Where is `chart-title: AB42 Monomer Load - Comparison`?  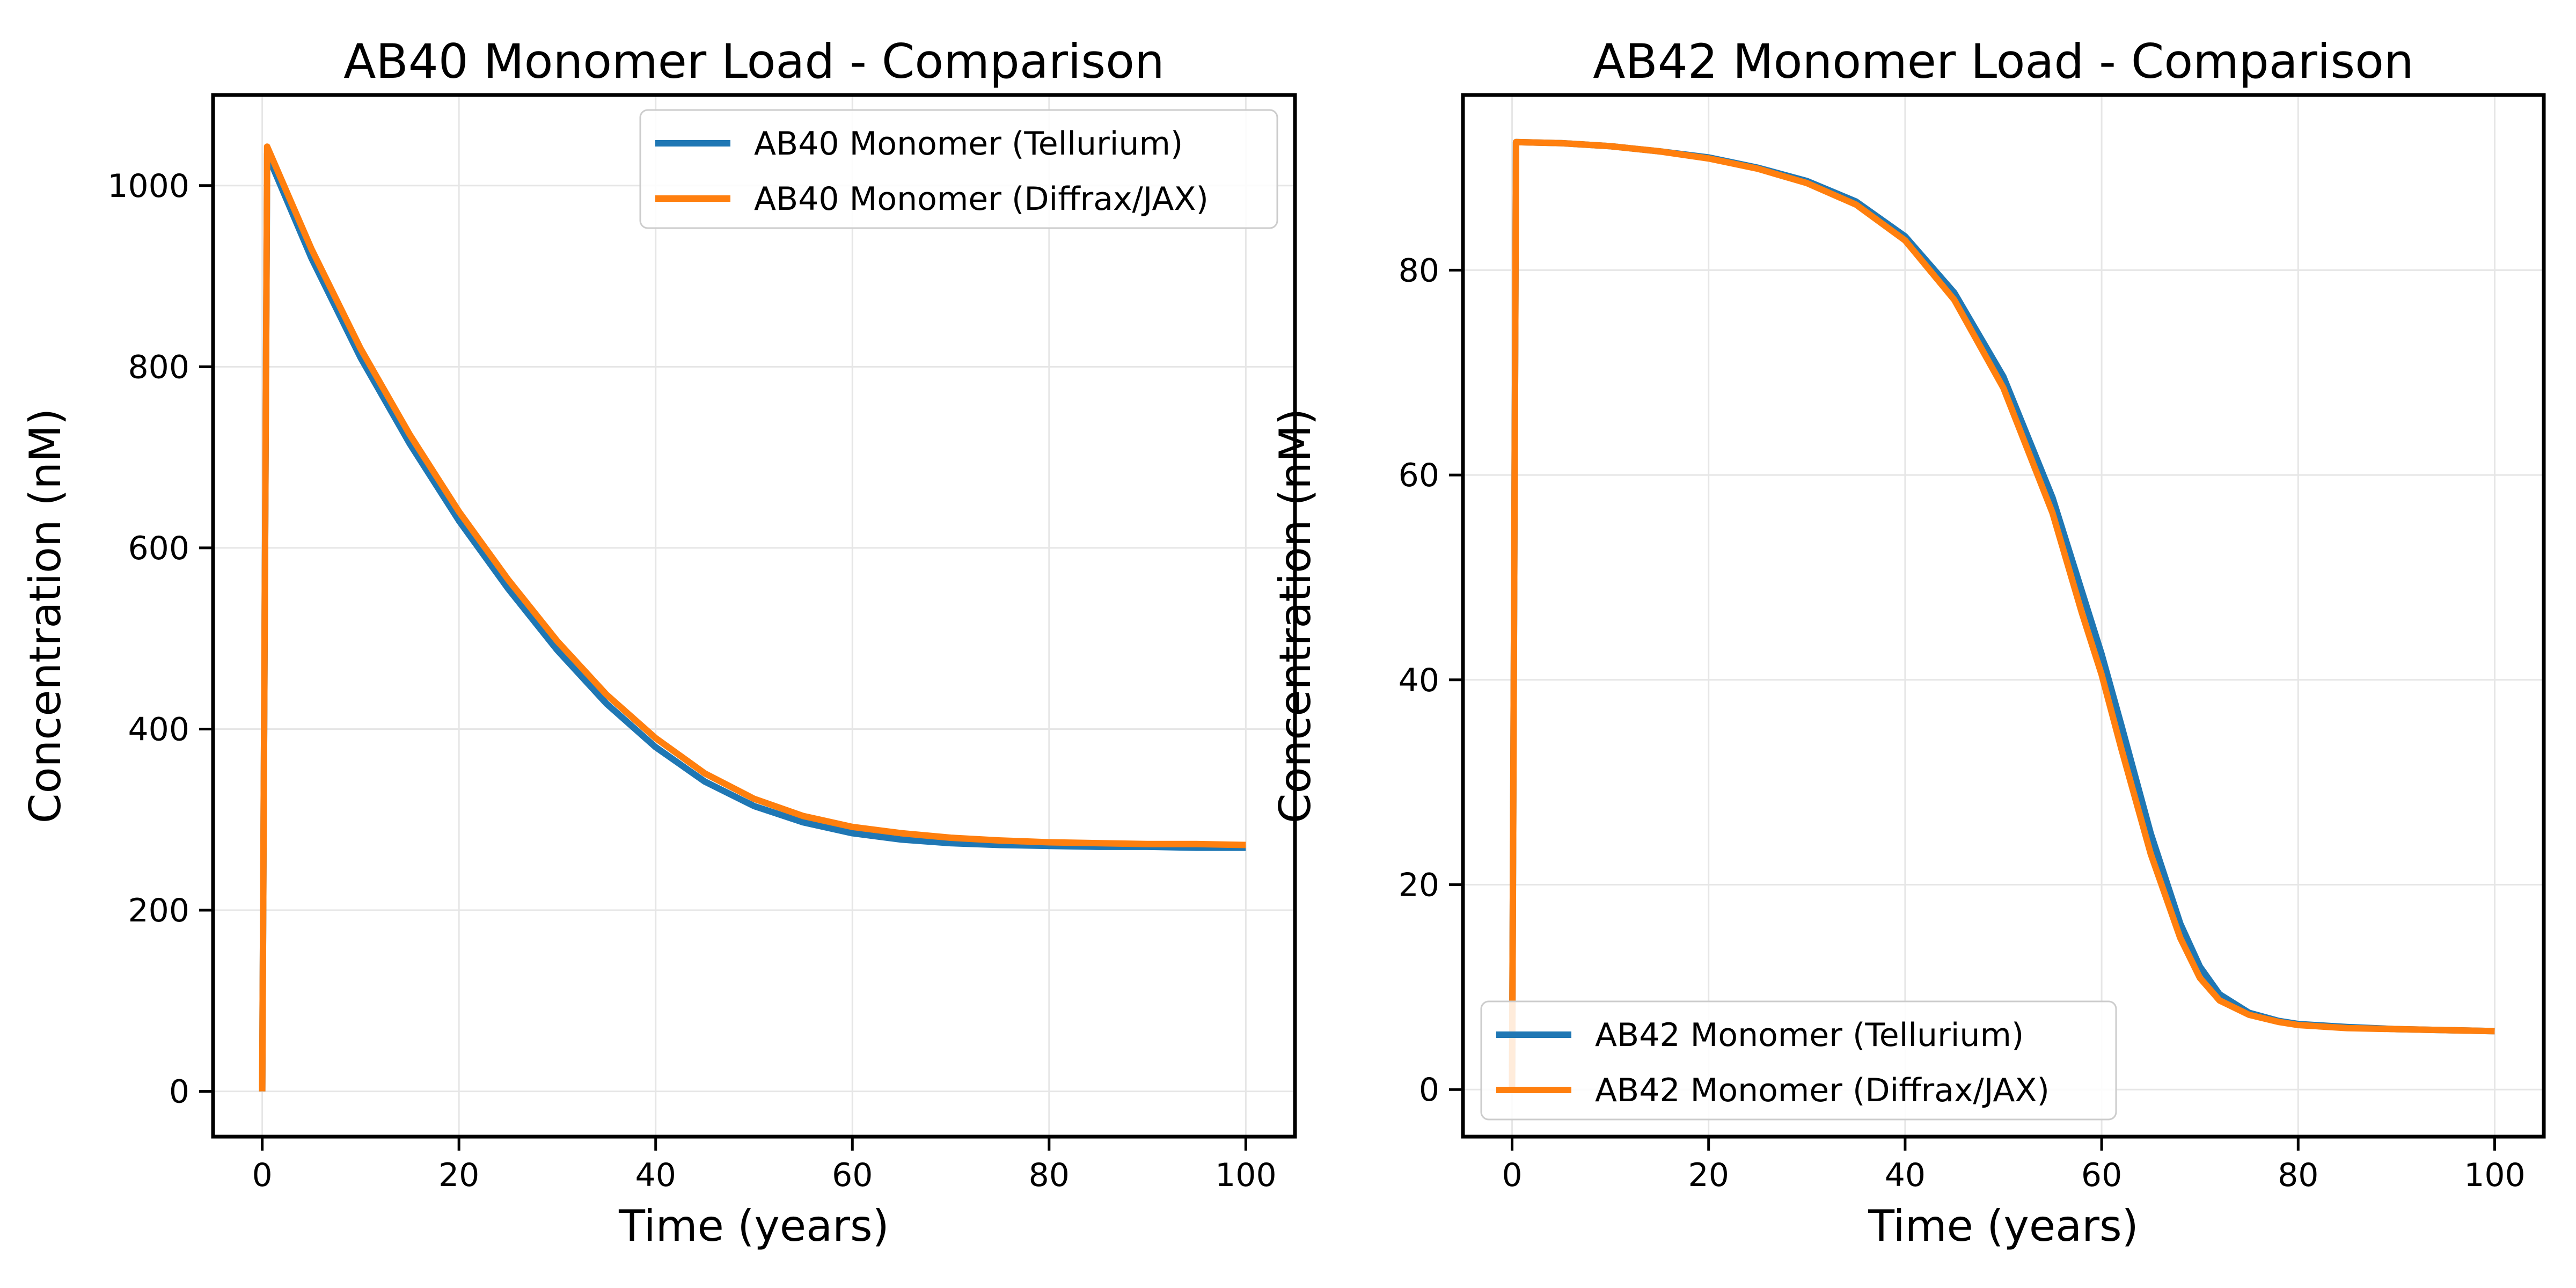 chart-title: AB42 Monomer Load - Comparison is located at coordinates (2003, 61).